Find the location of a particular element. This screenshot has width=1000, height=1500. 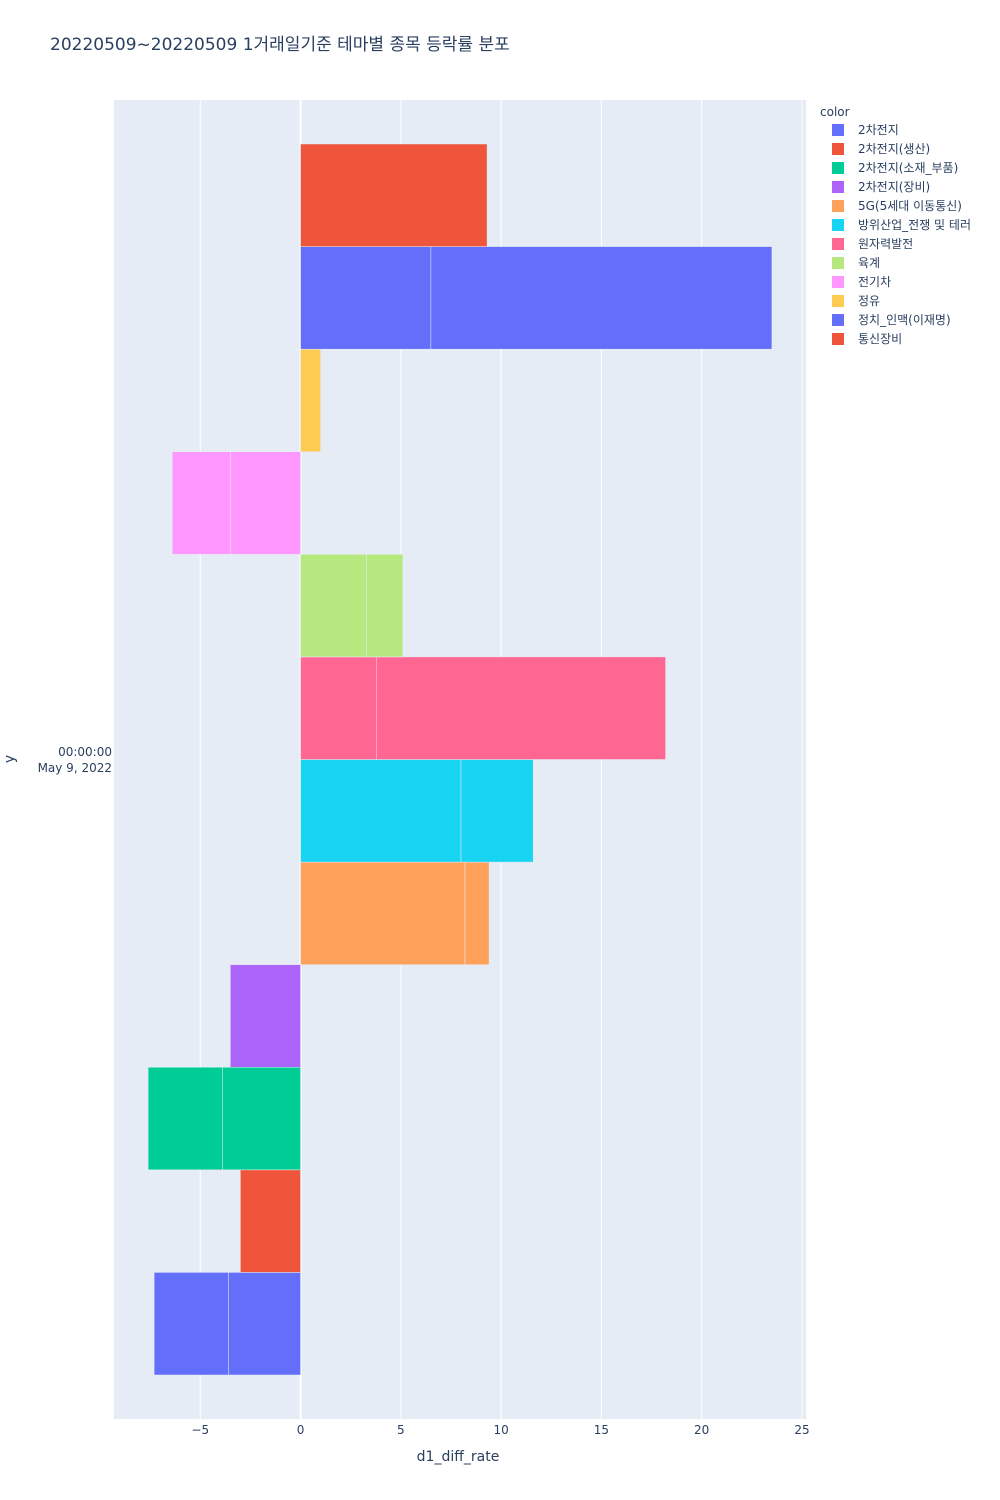

legend-item: 5G(5세대 이동통신) is located at coordinates (897, 206).